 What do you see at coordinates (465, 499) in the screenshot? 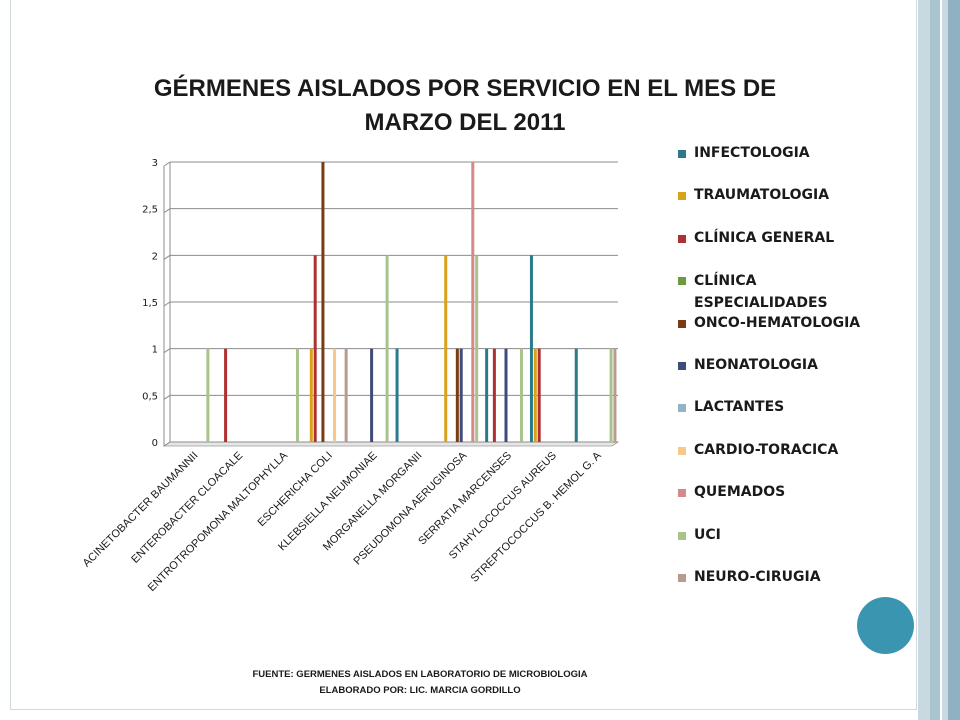
I see `x-tick-label: SERRATIA MARCENSES` at bounding box center [465, 499].